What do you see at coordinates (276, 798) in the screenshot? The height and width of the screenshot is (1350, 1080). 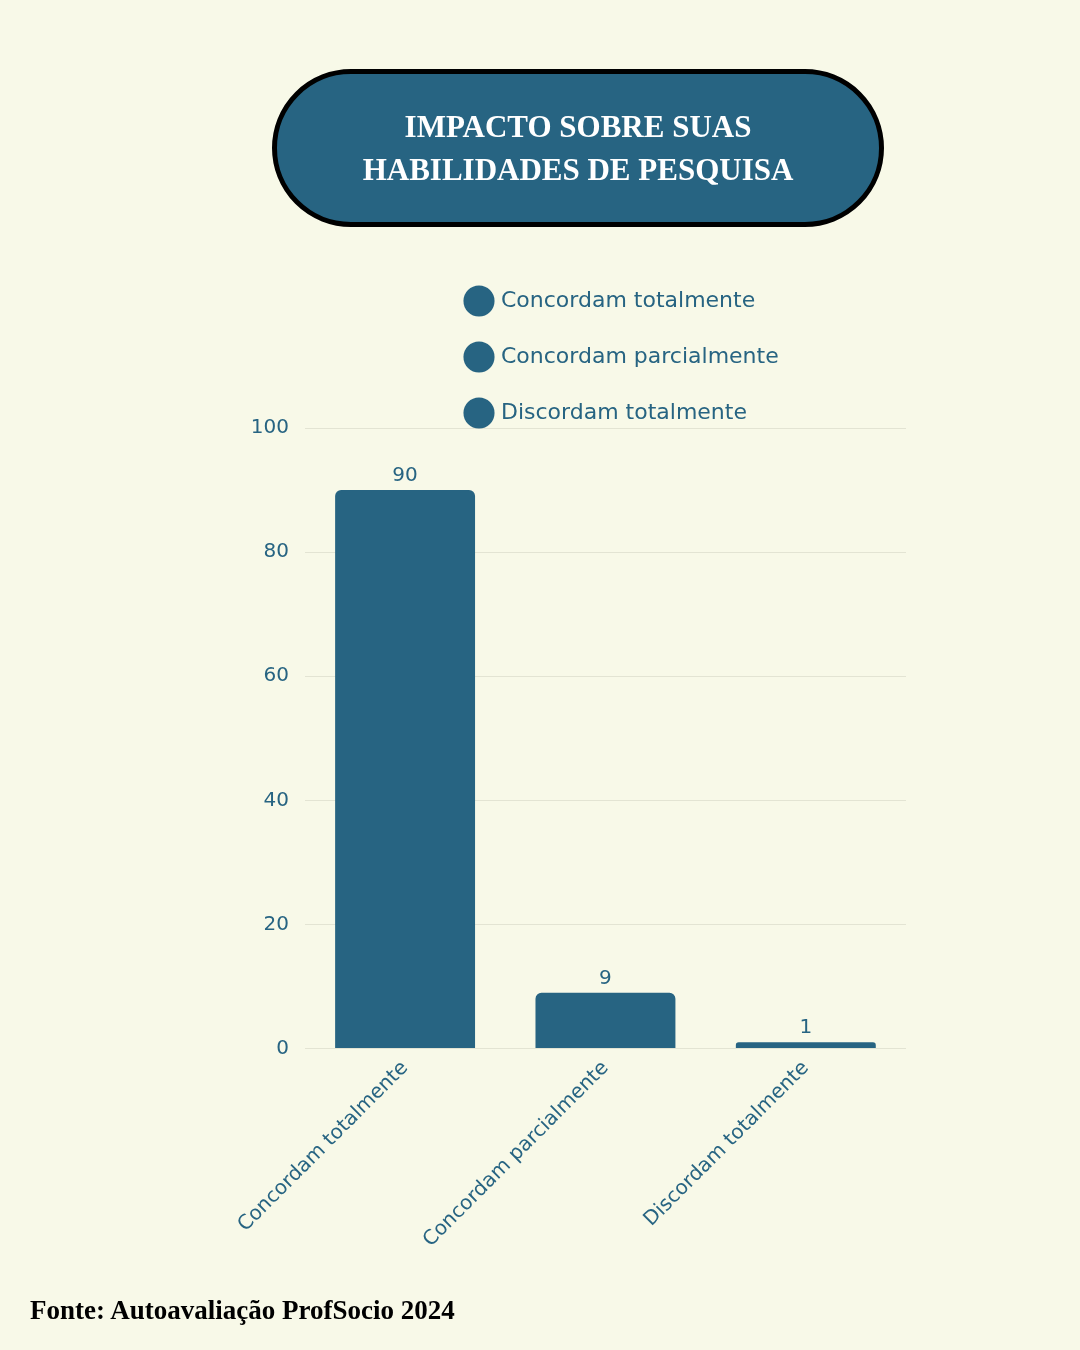 I see `y-tick-label: 40` at bounding box center [276, 798].